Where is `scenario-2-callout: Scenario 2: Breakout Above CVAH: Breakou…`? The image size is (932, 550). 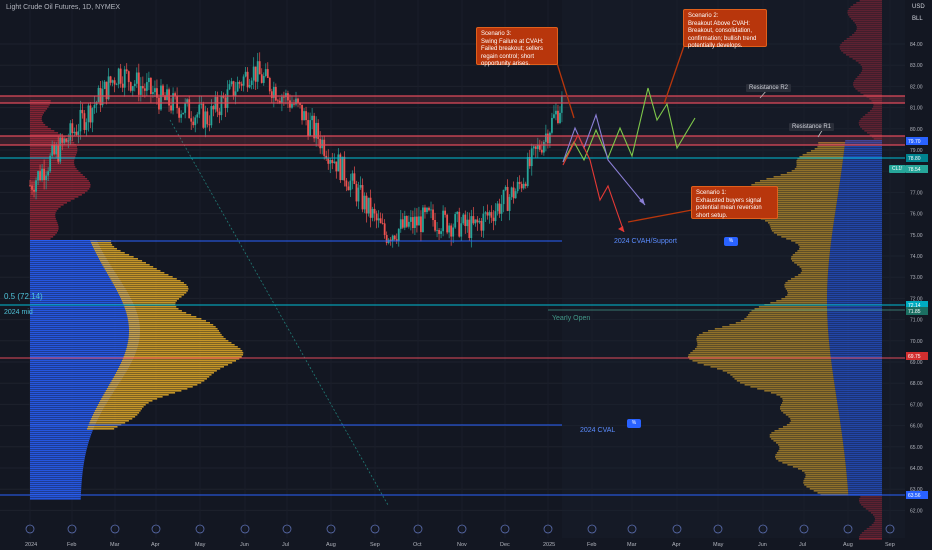
scenario-2-callout: Scenario 2: Breakout Above CVAH: Breakou… is located at coordinates (725, 29).